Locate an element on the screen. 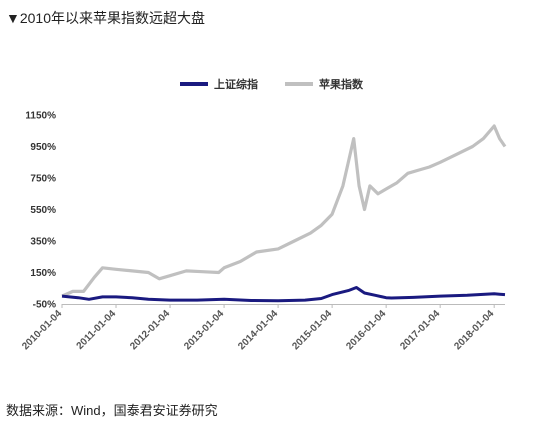 Image resolution: width=557 pixels, height=424 pixels. y-tick-label: 150% is located at coordinates (43, 273).